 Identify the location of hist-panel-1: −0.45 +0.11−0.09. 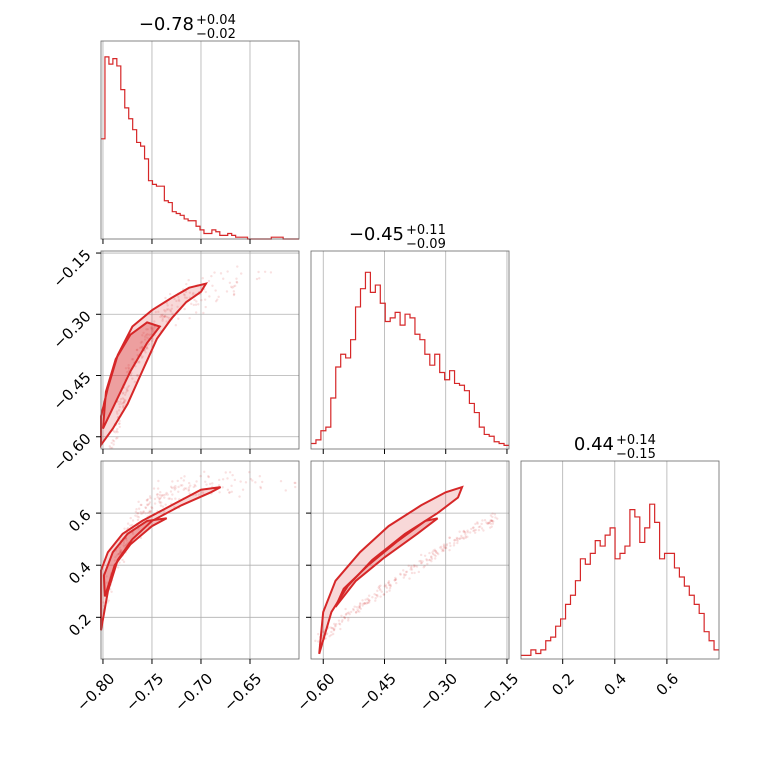
(410, 336).